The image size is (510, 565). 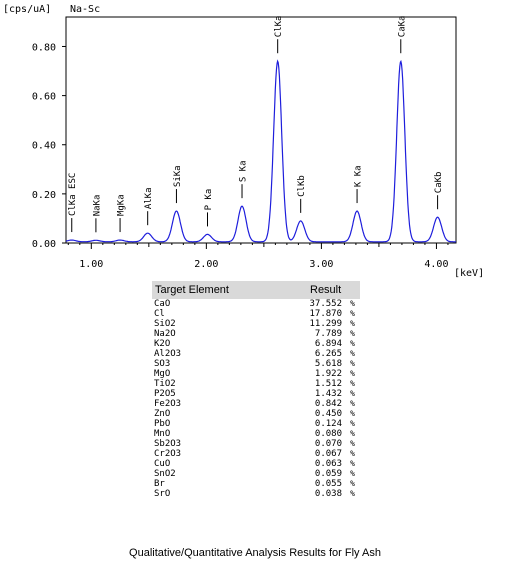 What do you see at coordinates (302, 186) in the screenshot?
I see `peak-label: ClKb` at bounding box center [302, 186].